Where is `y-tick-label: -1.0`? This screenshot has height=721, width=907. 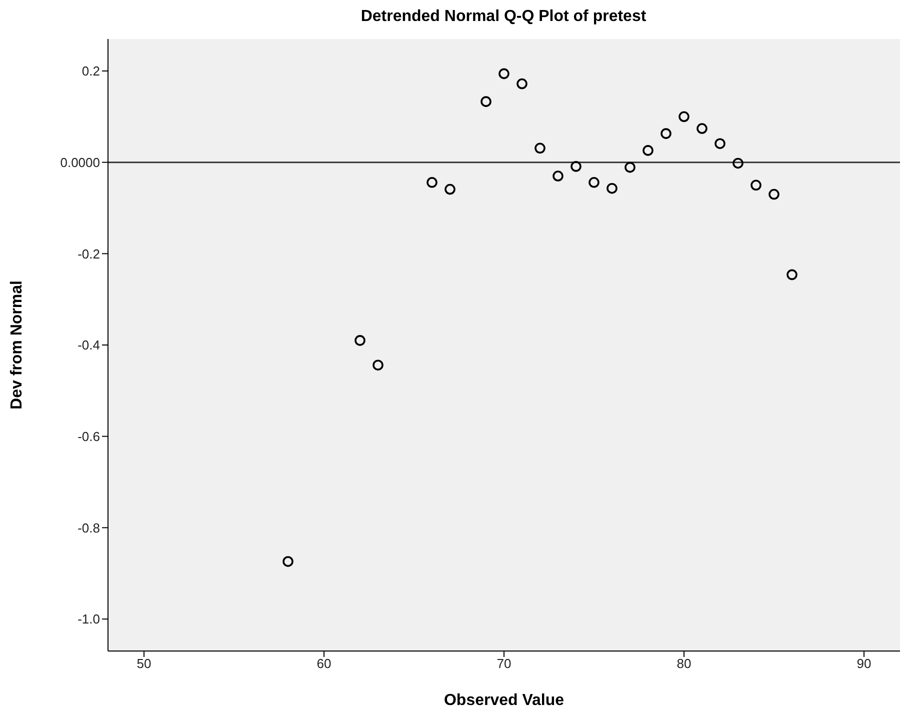
y-tick-label: -1.0 is located at coordinates (89, 619).